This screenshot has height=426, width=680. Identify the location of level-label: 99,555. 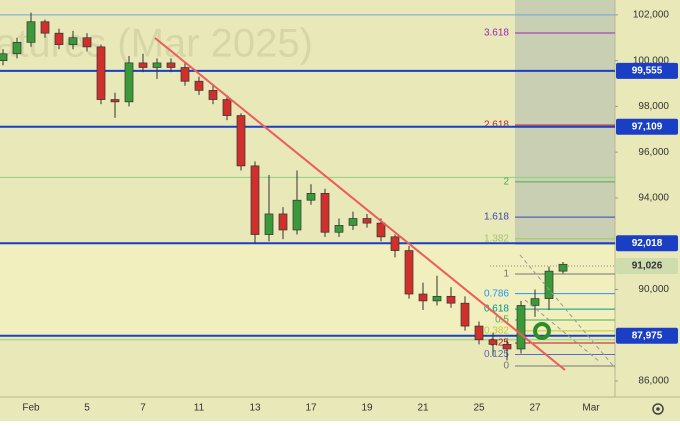
(647, 70).